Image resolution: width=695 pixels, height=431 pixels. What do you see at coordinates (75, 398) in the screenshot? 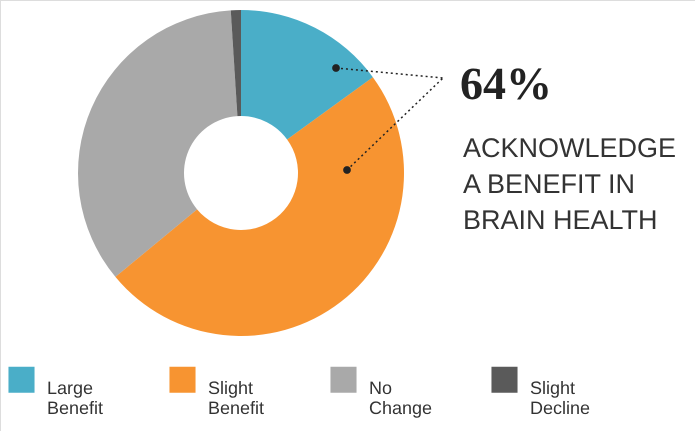
I see `legend-label: Large Benefit` at bounding box center [75, 398].